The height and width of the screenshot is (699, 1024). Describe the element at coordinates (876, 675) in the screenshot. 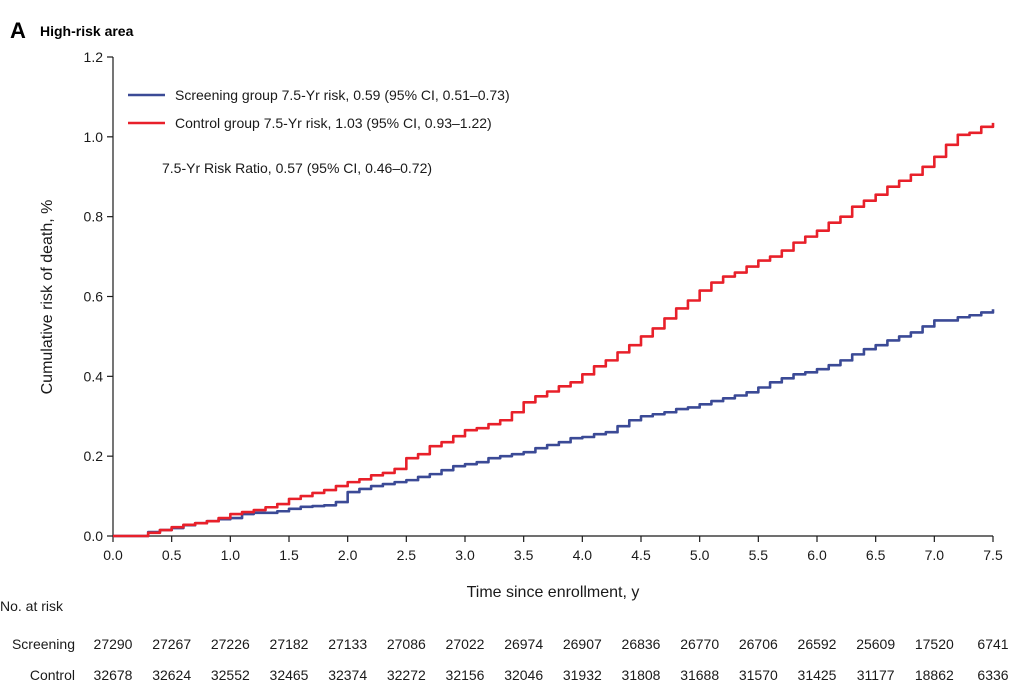

I see `at-risk-cell-control: 31177` at that location.